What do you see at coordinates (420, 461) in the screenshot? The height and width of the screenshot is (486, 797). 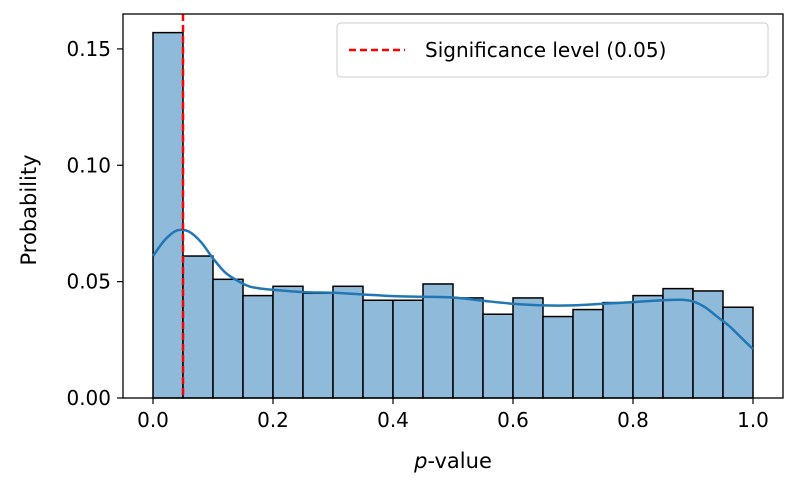 I see `x-axis-label-italic: p` at bounding box center [420, 461].